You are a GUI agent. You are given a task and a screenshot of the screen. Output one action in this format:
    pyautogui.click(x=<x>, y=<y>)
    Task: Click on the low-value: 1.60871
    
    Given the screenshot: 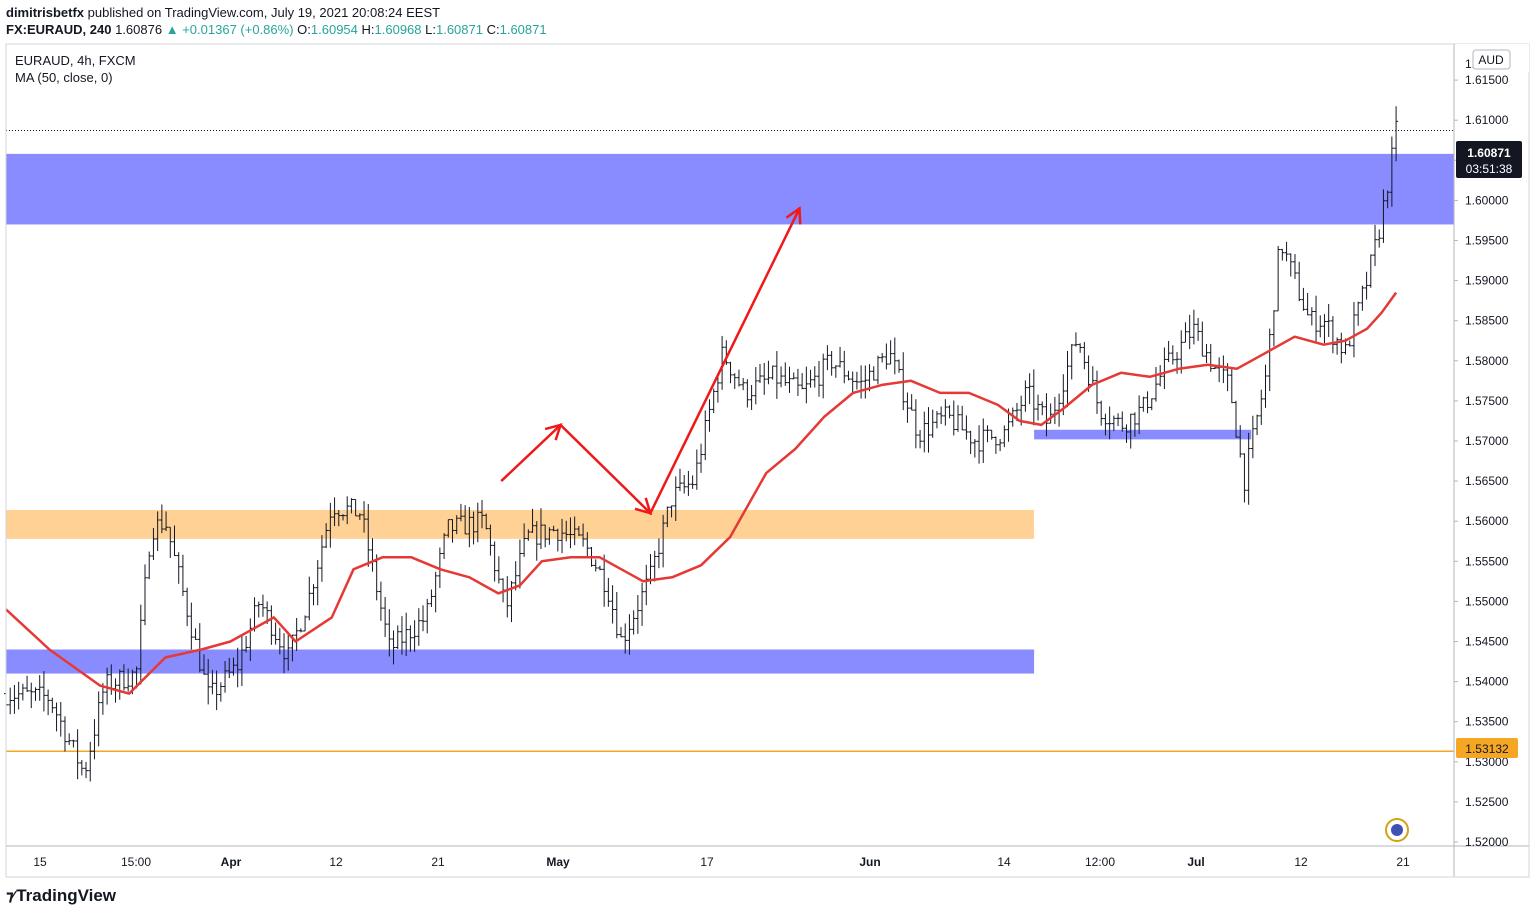 What is the action you would take?
    pyautogui.click(x=459, y=29)
    